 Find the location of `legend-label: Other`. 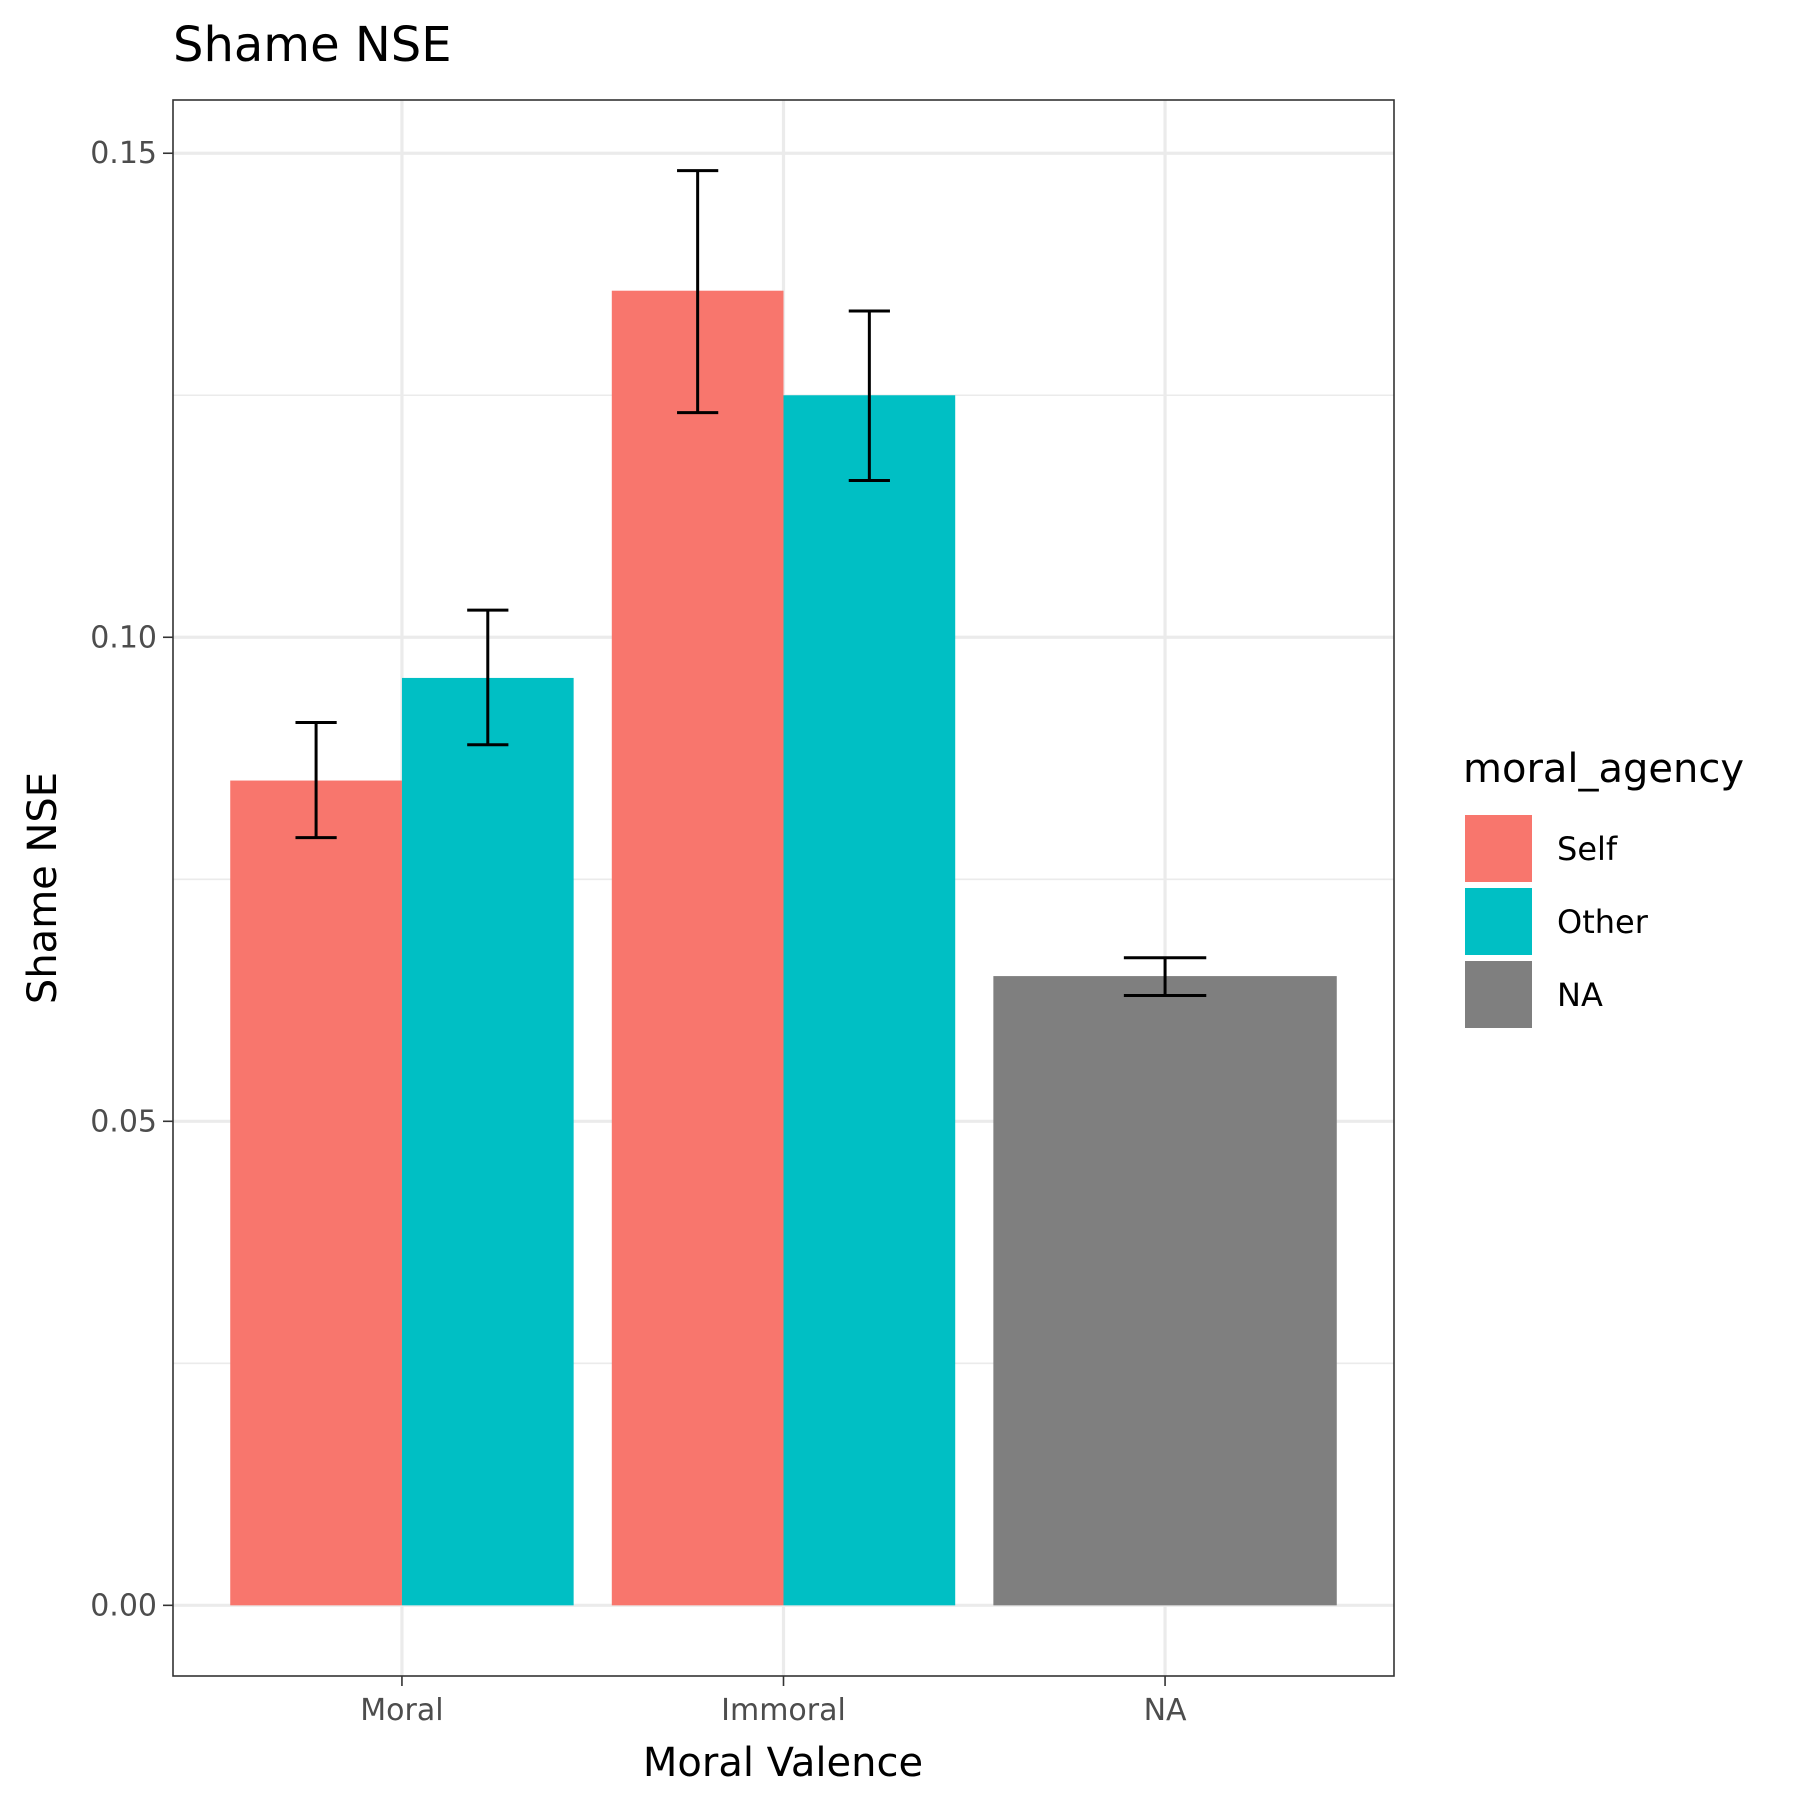

legend-label: Other is located at coordinates (1603, 922).